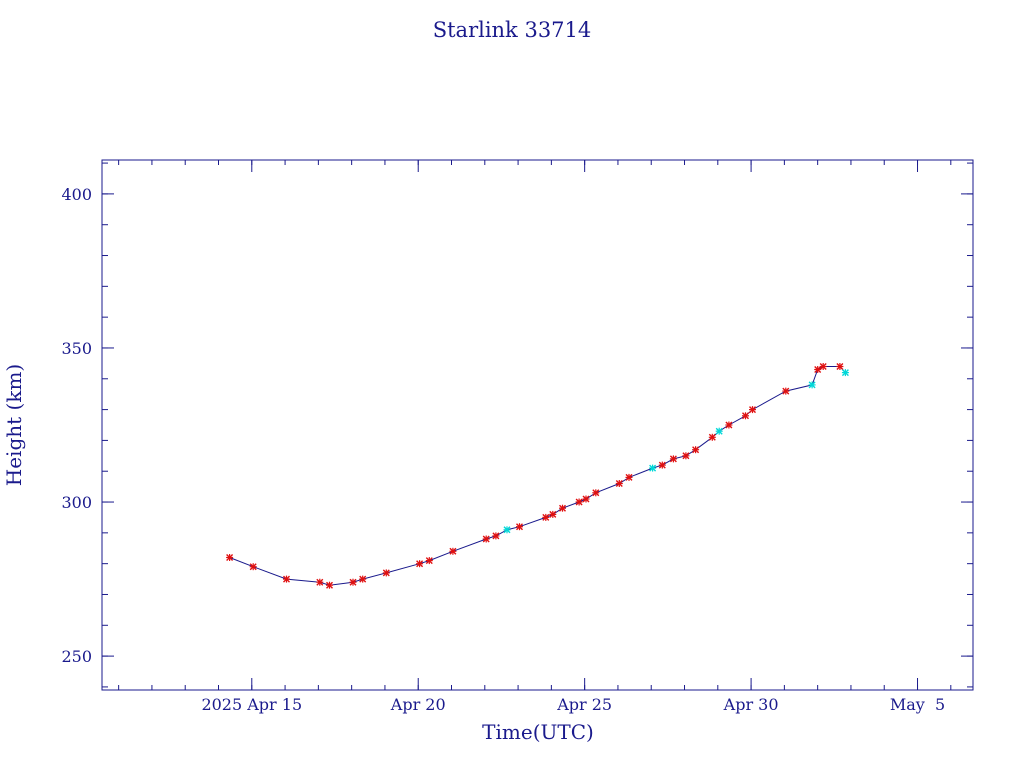  I want to click on x-tick-label: 2025 Apr 15, so click(251, 704).